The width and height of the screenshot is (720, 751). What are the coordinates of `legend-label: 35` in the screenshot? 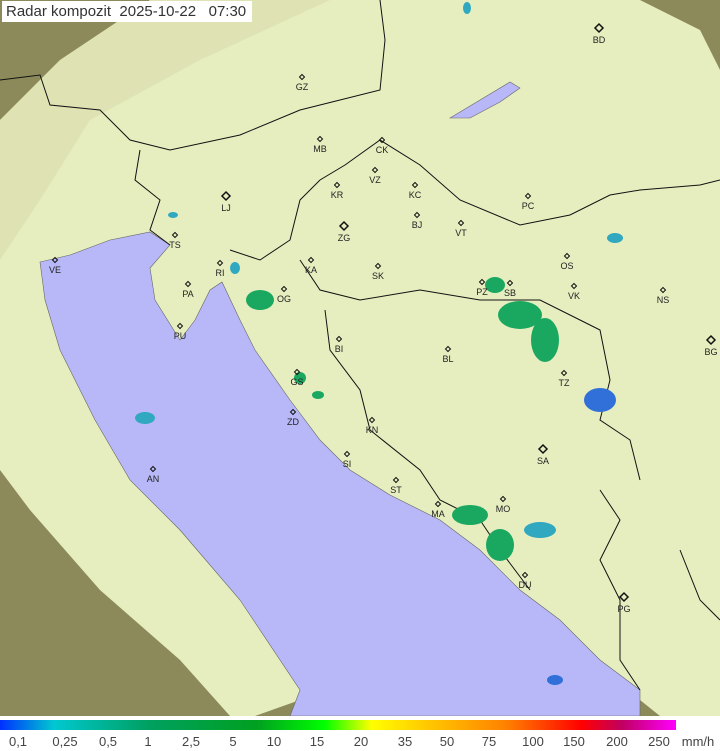 It's located at (405, 741).